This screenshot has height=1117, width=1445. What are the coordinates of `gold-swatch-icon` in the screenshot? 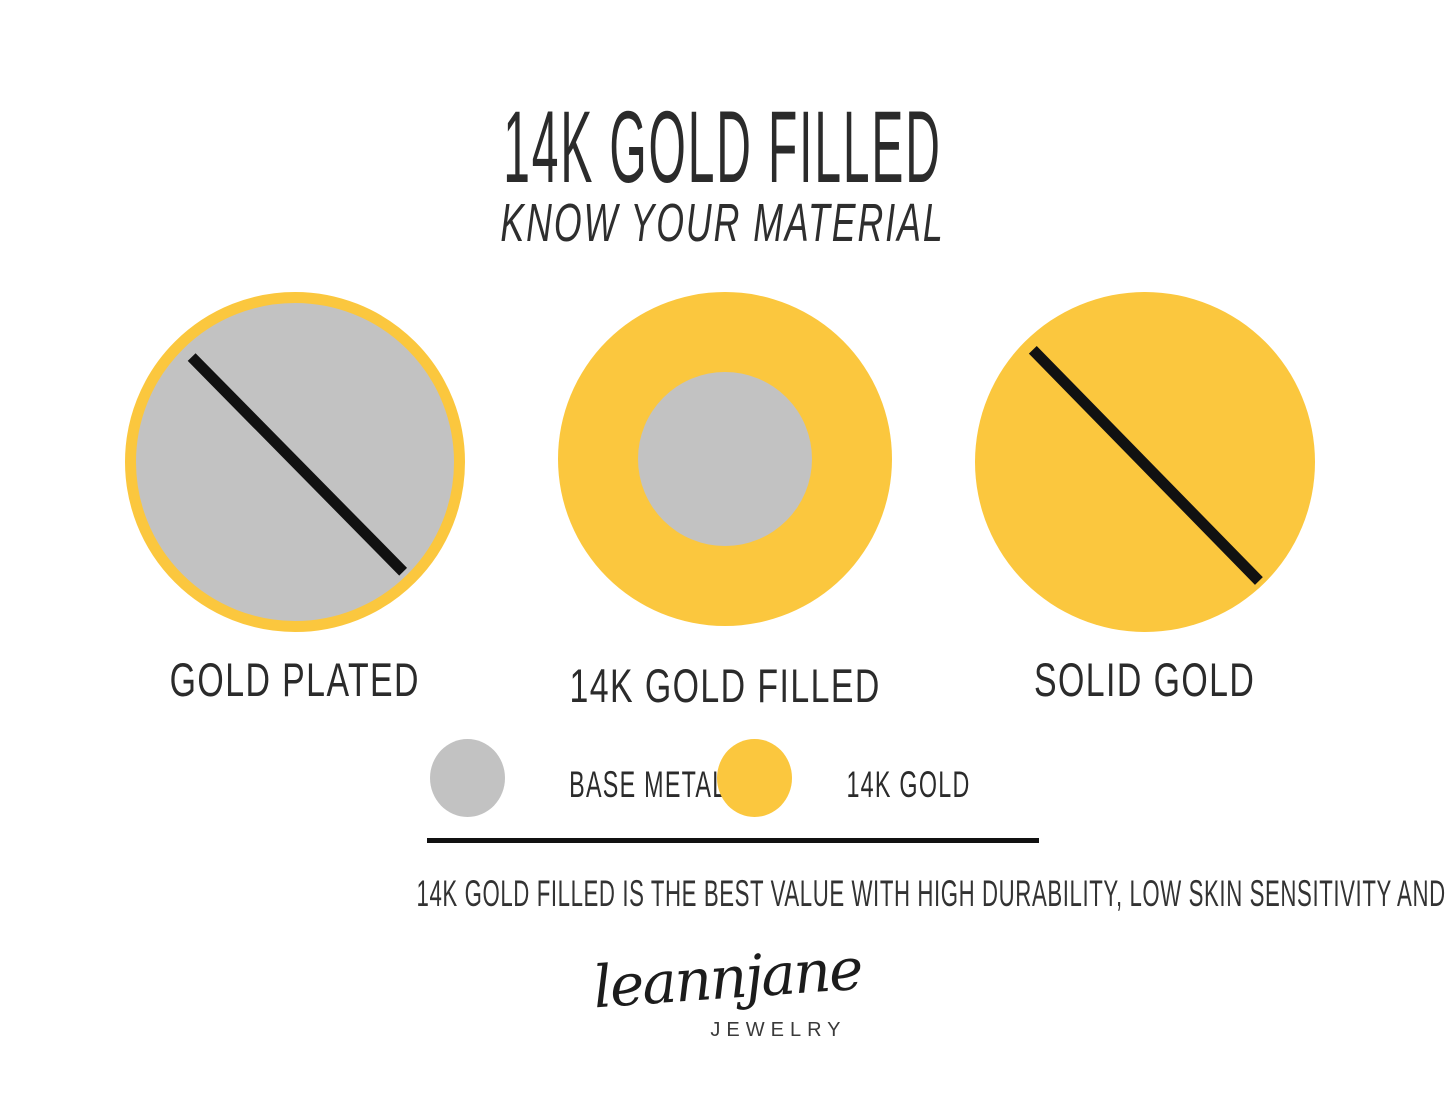 It's located at (754, 778).